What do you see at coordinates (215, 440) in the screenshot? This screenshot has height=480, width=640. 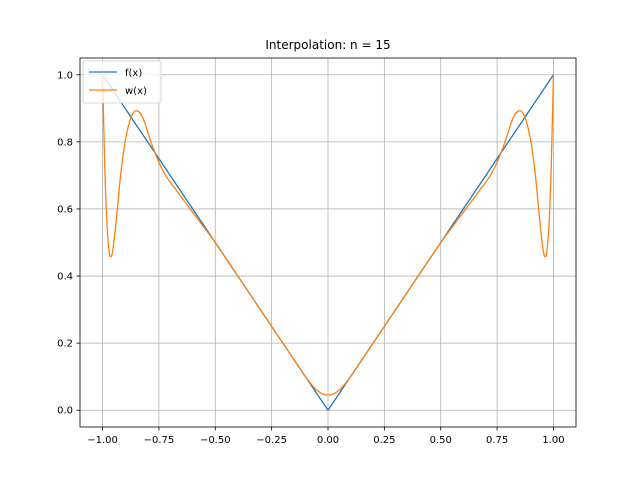 I see `x-tick-label: −0.50` at bounding box center [215, 440].